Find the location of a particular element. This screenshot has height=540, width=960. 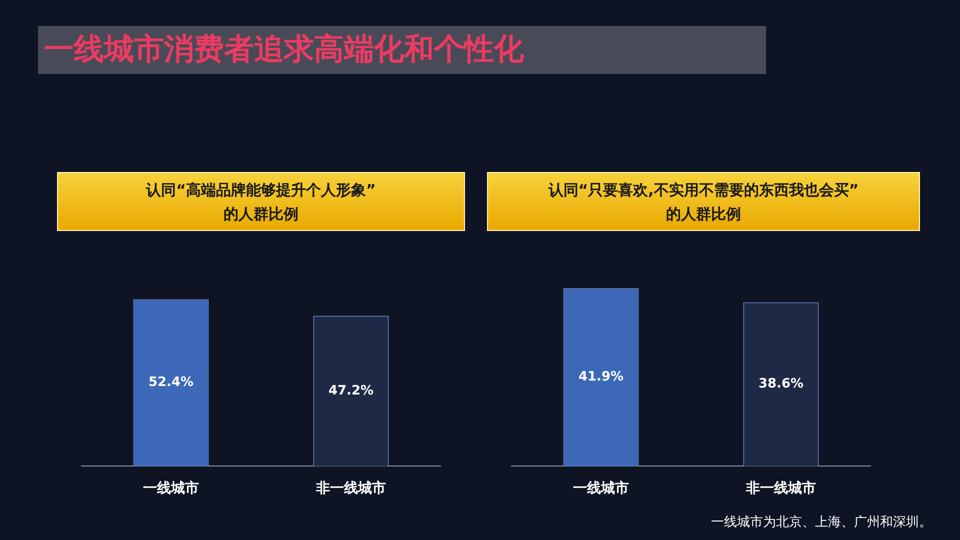

data-label: 41.9% is located at coordinates (601, 377).